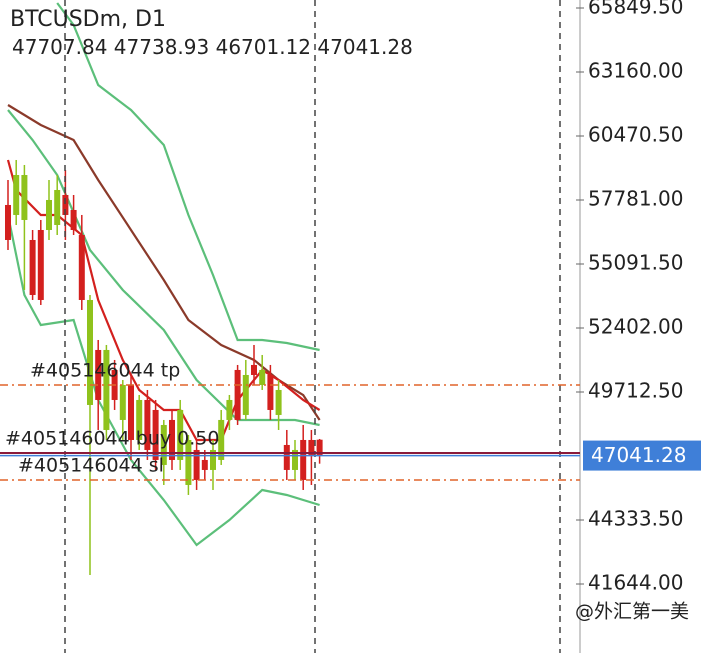  What do you see at coordinates (88, 19) in the screenshot?
I see `chart-title: BTCUSDm, D1` at bounding box center [88, 19].